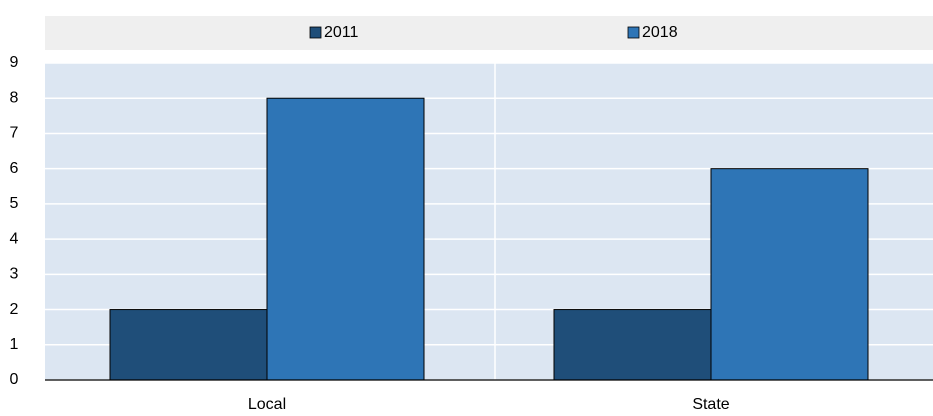 The width and height of the screenshot is (933, 416). I want to click on y-tick-label: 0, so click(14, 379).